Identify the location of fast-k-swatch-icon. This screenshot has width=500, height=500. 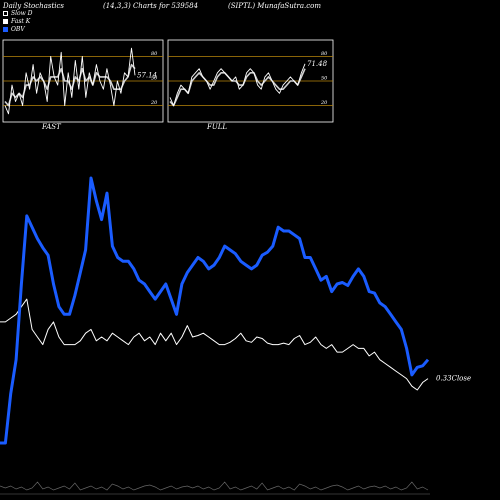
(5, 21).